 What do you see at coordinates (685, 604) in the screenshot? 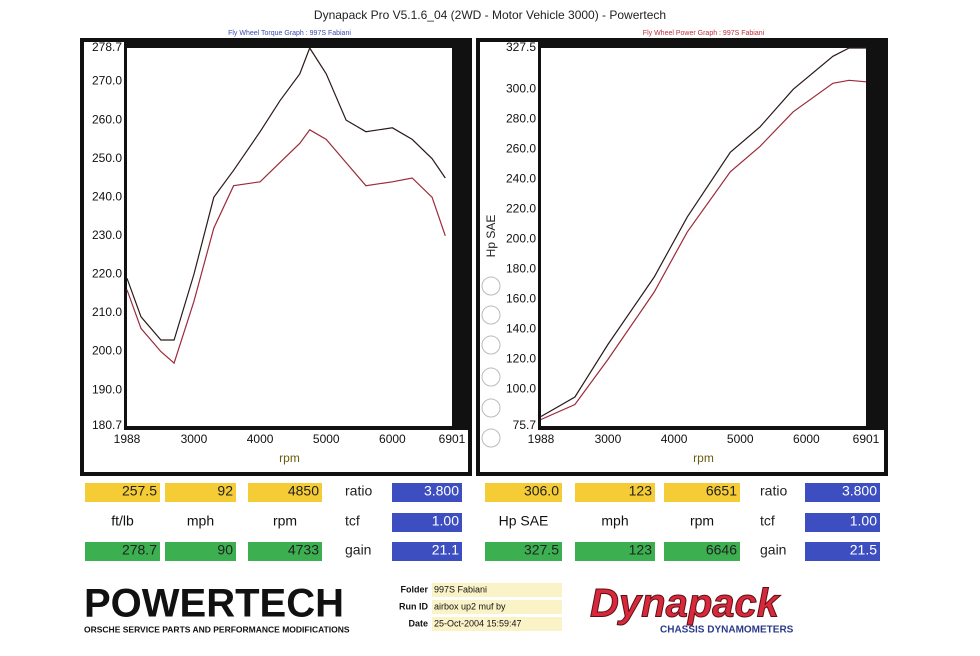
I see `logo: Dynapack` at bounding box center [685, 604].